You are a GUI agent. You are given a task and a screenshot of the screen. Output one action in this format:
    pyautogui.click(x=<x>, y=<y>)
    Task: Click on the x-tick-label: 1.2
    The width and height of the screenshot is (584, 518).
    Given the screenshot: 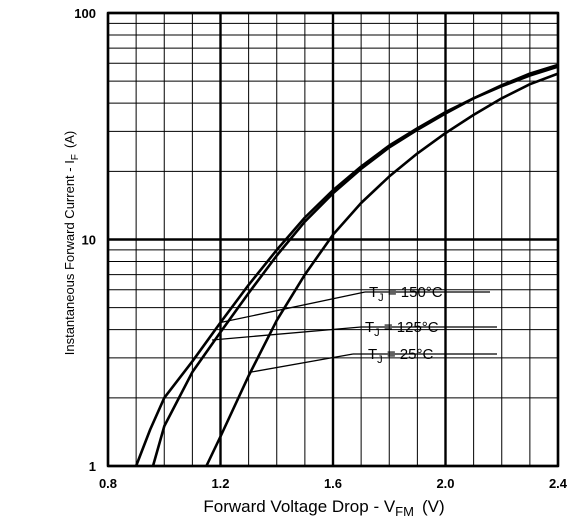 What is the action you would take?
    pyautogui.click(x=220, y=483)
    